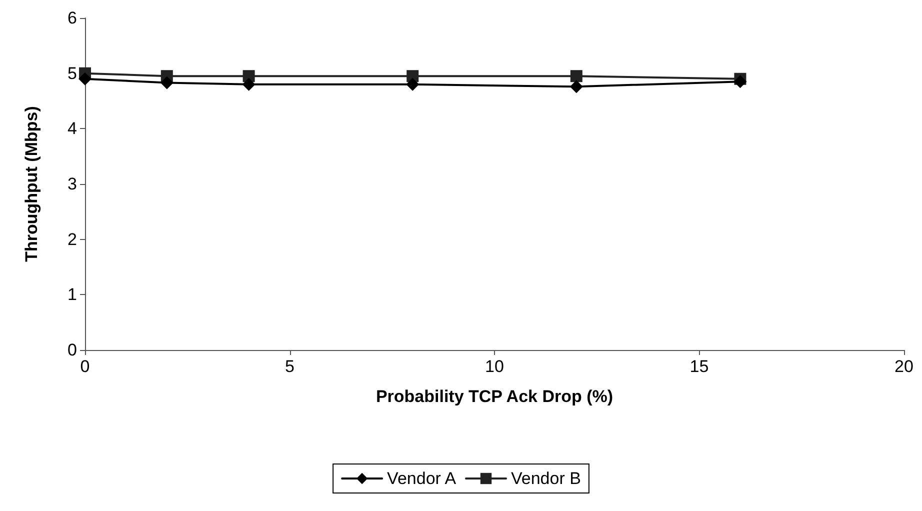  I want to click on y-tick-label: 2, so click(72, 239).